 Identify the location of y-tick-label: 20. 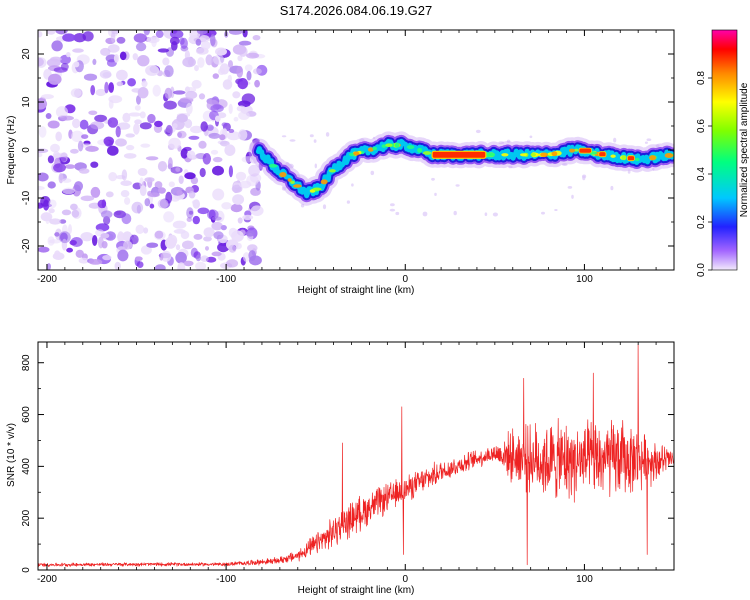
(26, 54).